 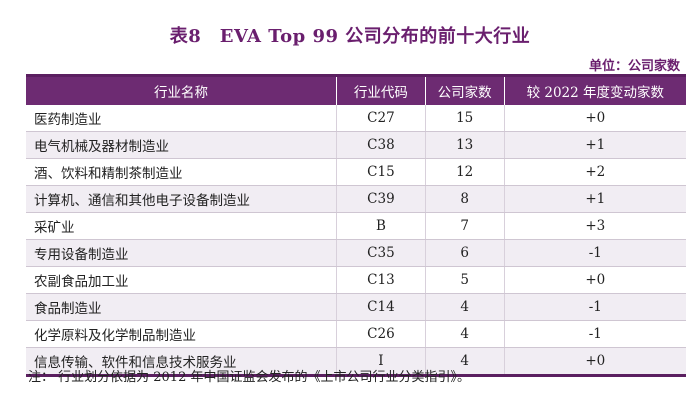 What do you see at coordinates (350, 36) in the screenshot?
I see `table-title: 表8 EVA Top 99 公司分布的前十大行业` at bounding box center [350, 36].